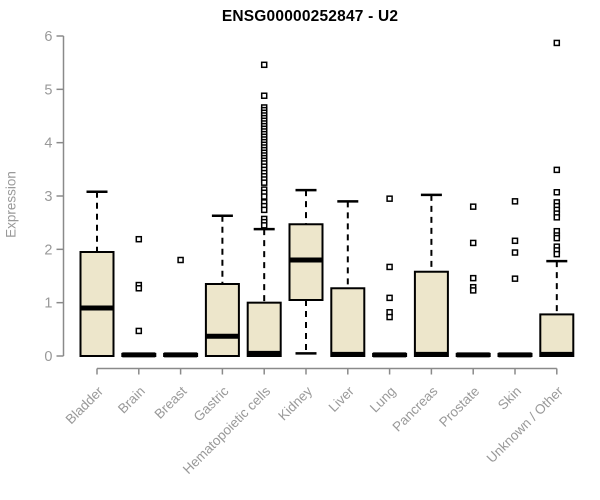 This screenshot has width=600, height=500. I want to click on y-tick-label: 5, so click(48, 90).